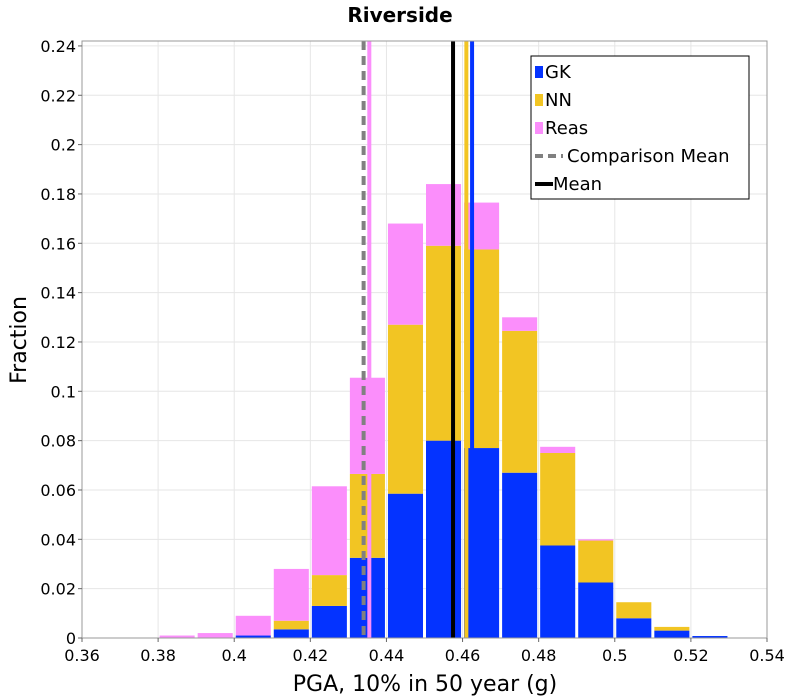  Describe the element at coordinates (58, 243) in the screenshot. I see `y-tick-label: 0.16` at that location.